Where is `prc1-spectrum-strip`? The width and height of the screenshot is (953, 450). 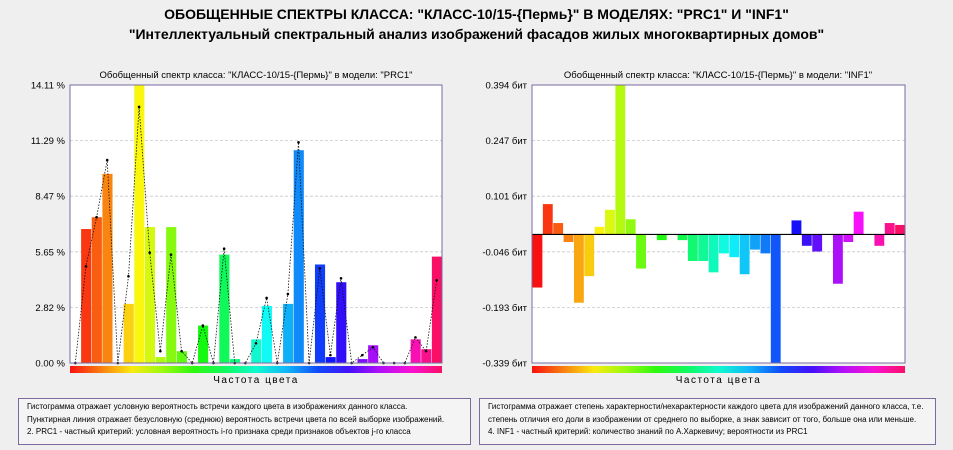
prc1-spectrum-strip is located at coordinates (256, 369).